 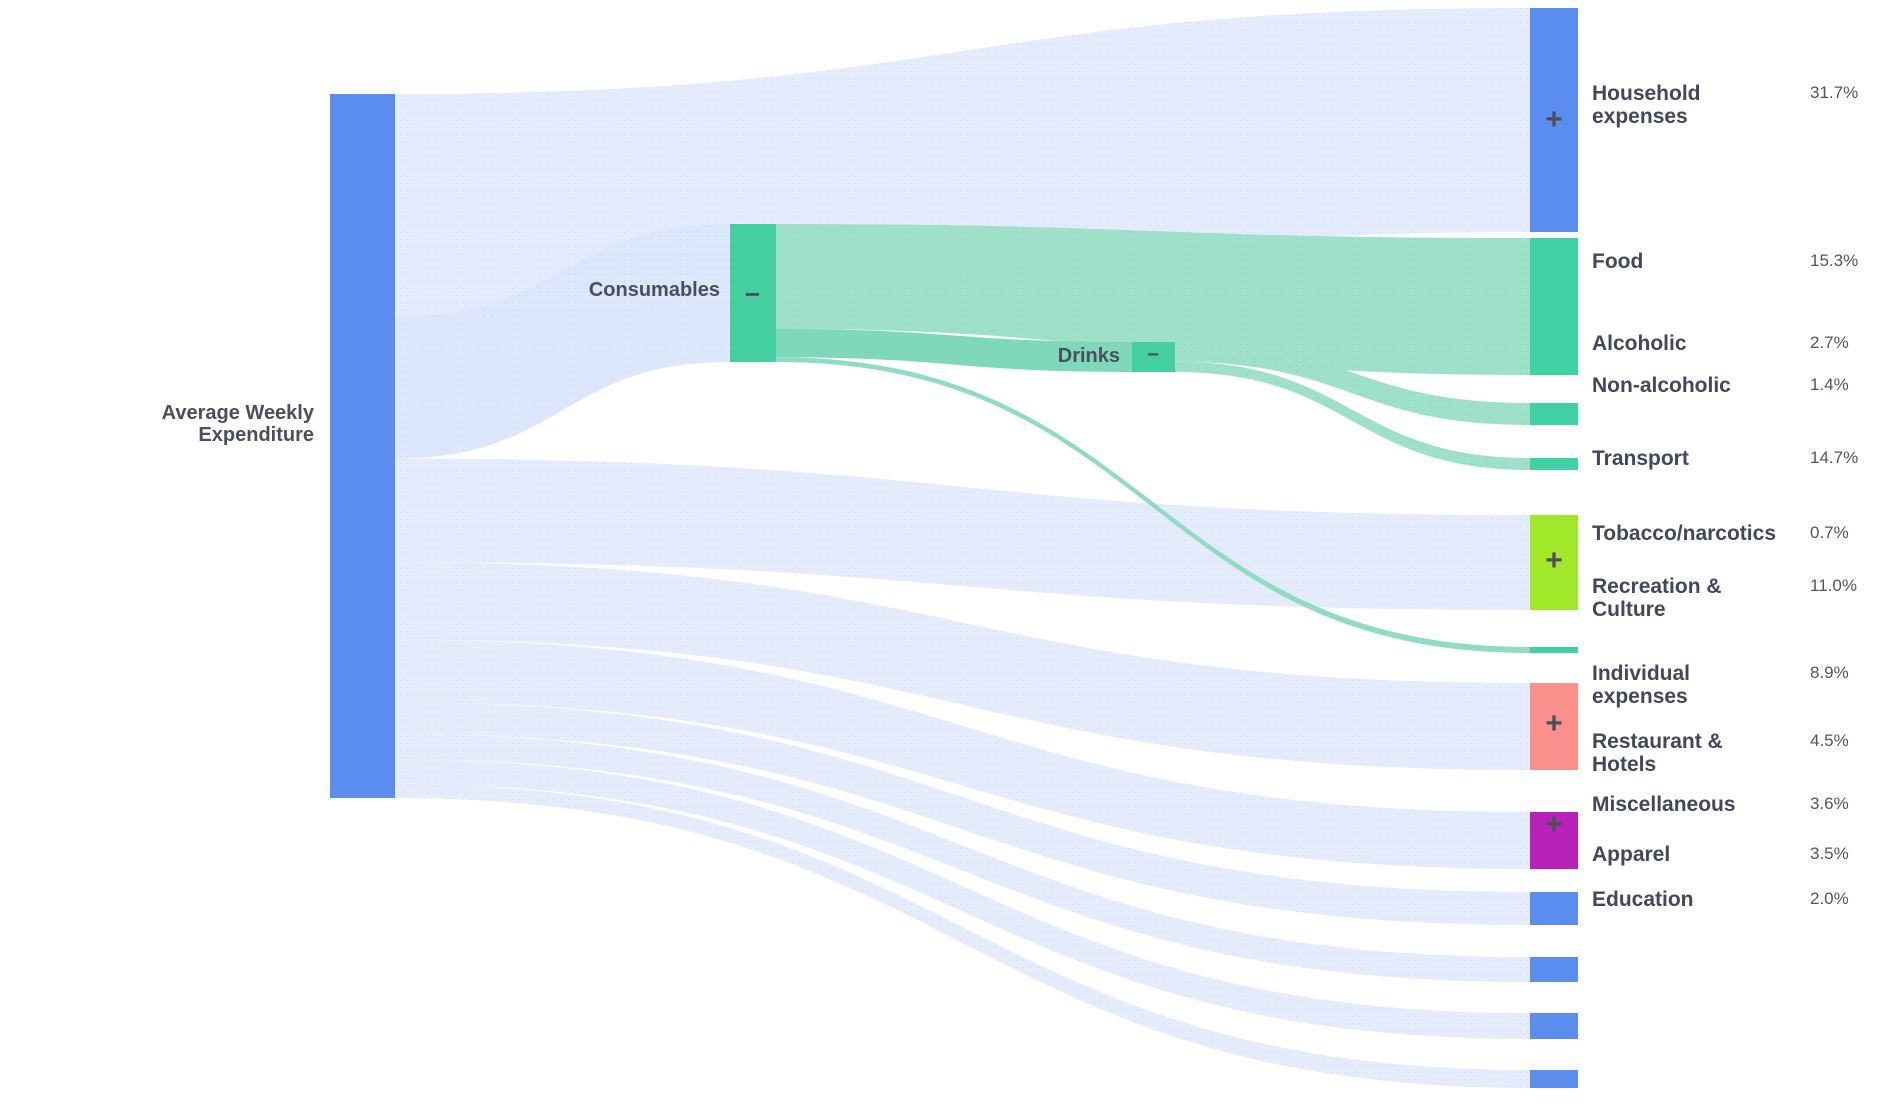 I want to click on sankey-node-consumables, so click(x=753, y=293).